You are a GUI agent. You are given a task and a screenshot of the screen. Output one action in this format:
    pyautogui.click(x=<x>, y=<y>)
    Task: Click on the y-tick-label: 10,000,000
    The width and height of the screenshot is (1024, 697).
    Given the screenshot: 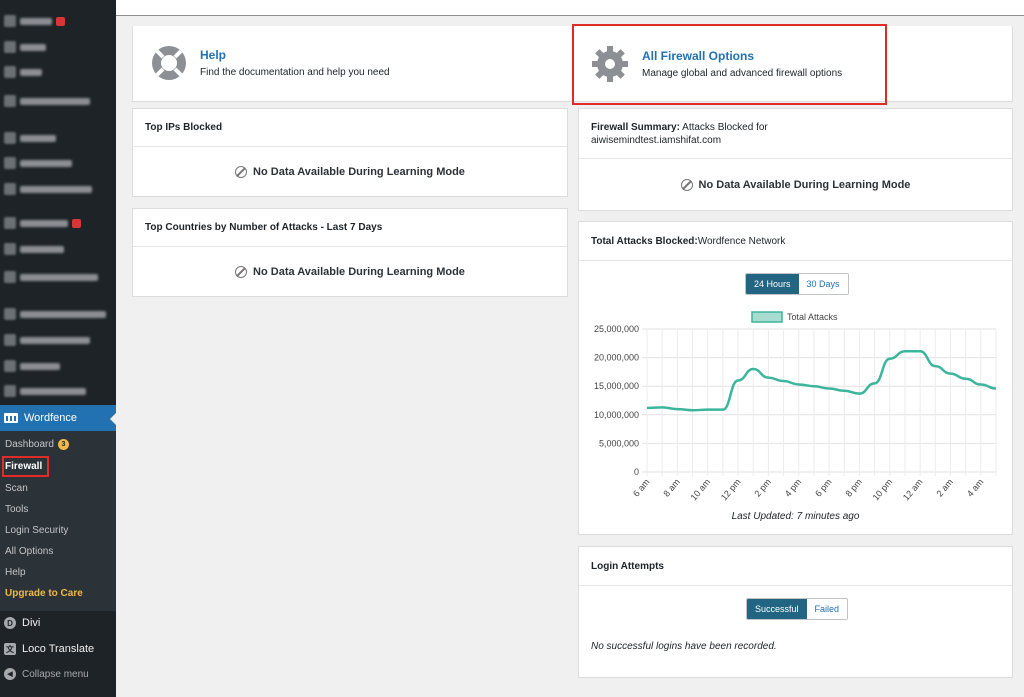 What is the action you would take?
    pyautogui.click(x=616, y=415)
    